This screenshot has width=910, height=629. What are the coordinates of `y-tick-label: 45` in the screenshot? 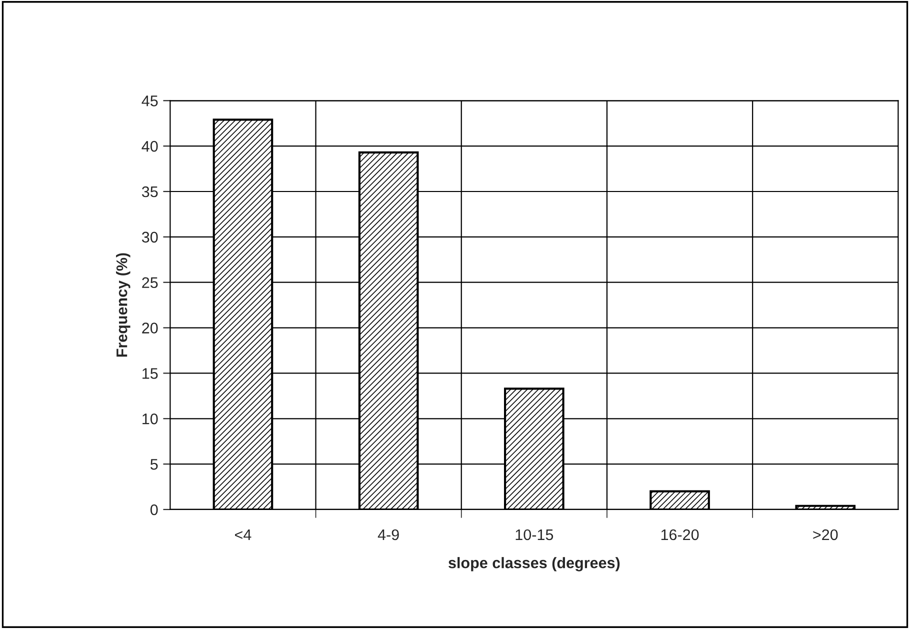 It's located at (150, 101).